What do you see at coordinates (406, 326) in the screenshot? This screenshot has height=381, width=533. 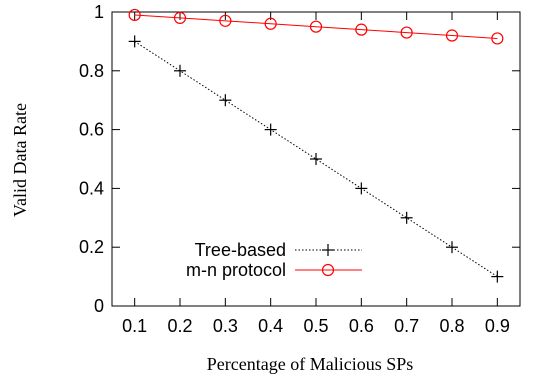 I see `x-tick-label: 0.7` at bounding box center [406, 326].